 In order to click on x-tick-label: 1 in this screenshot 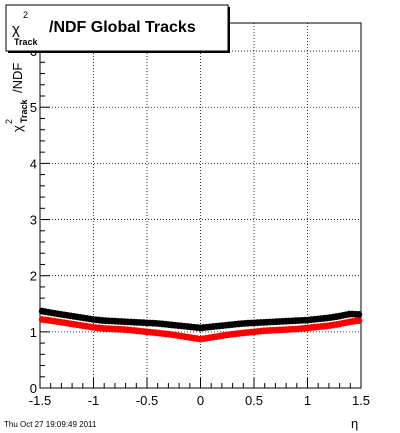, I will do `click(307, 400)`.